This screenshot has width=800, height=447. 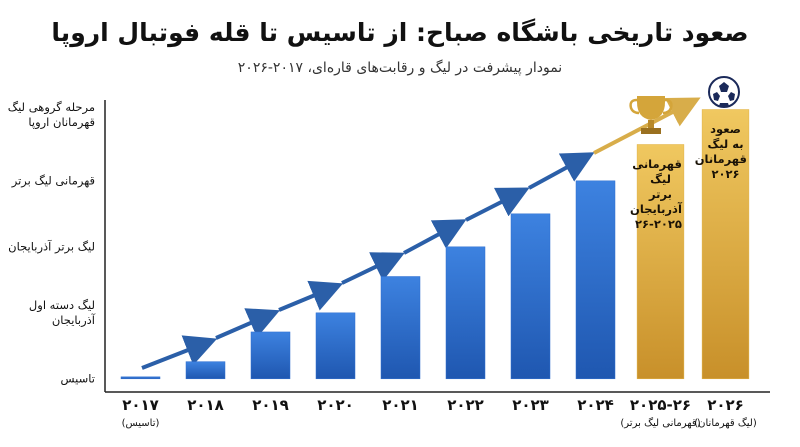 I want to click on x-tick-label: ۲۰۱۷, so click(x=140, y=405).